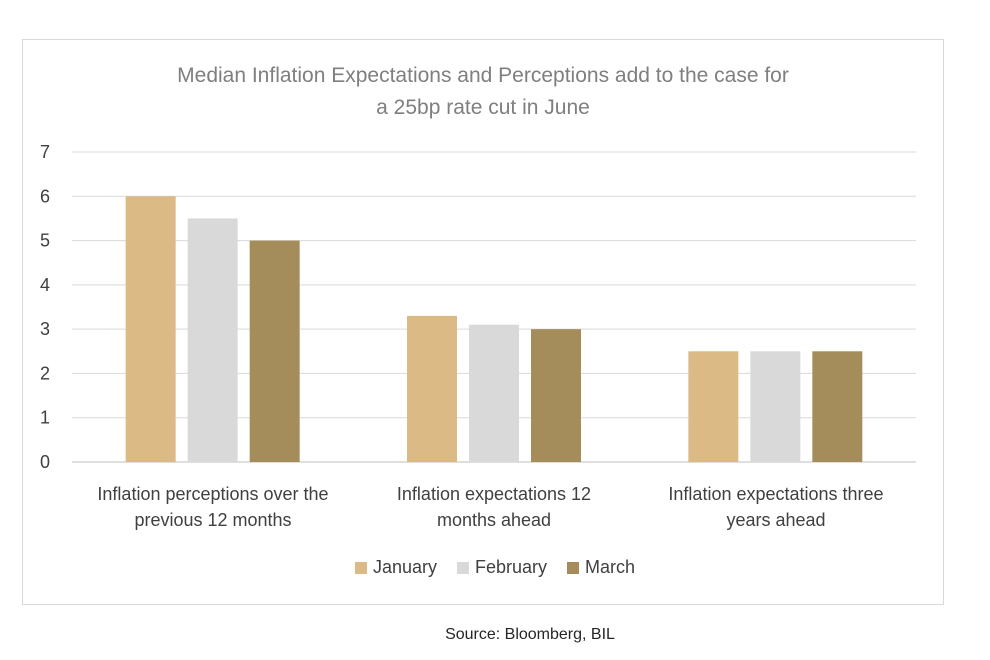 The width and height of the screenshot is (990, 660). Describe the element at coordinates (45, 462) in the screenshot. I see `y-tick-label: 0` at that location.